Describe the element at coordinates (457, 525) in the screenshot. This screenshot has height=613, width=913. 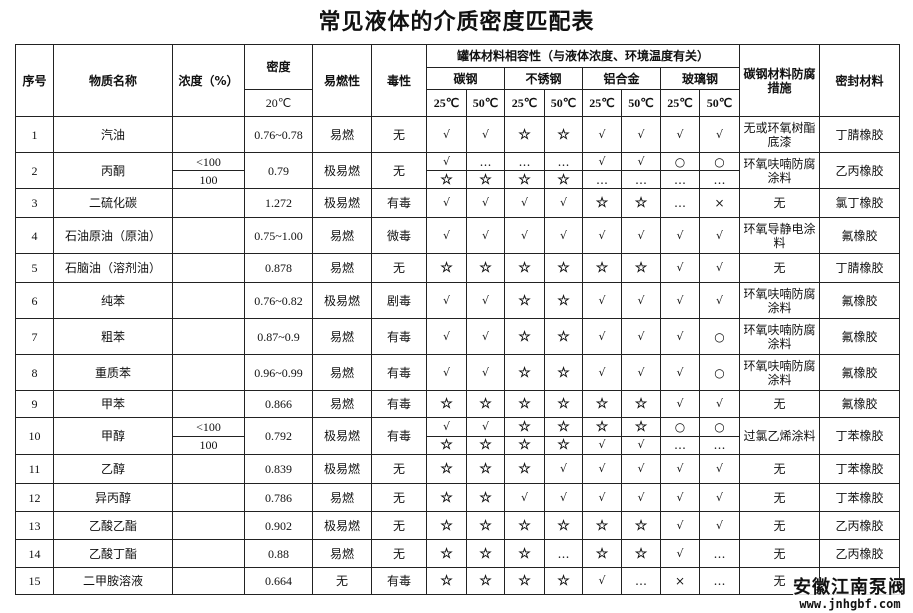
I see `table-row: 13 乙酸乙酯 0.902 极易燃无 ☆ ☆ ☆ ☆ ☆ ☆ √ √ 无乙丙橡胶` at that location.